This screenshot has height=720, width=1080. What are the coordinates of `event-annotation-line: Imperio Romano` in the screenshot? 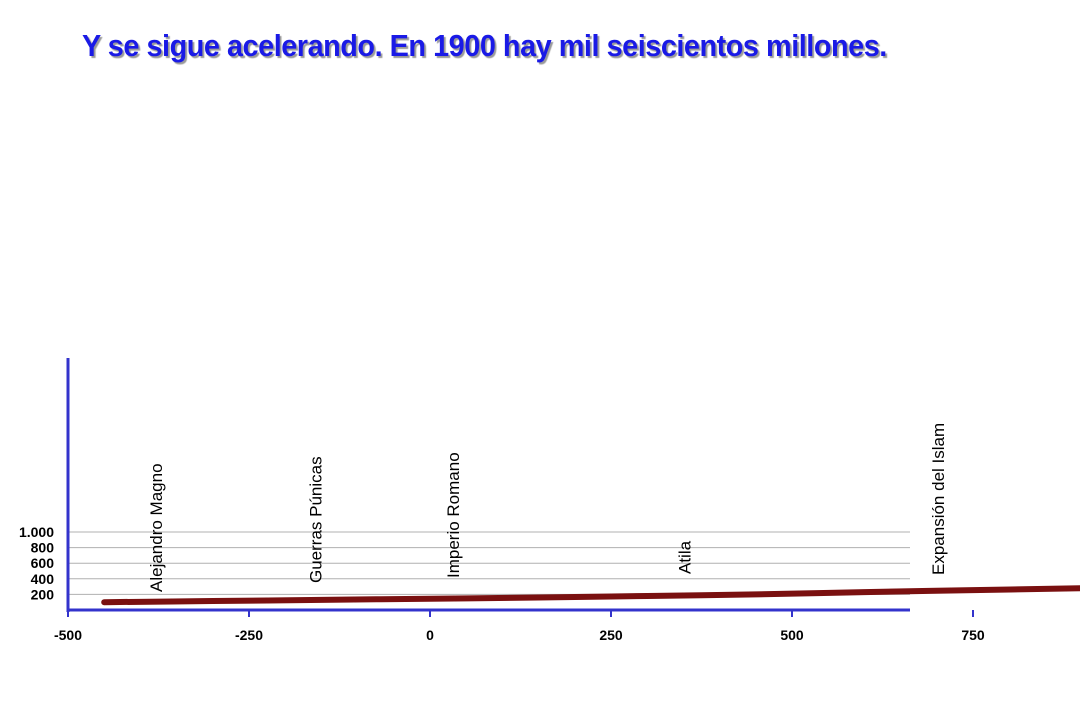 It's located at (453, 515).